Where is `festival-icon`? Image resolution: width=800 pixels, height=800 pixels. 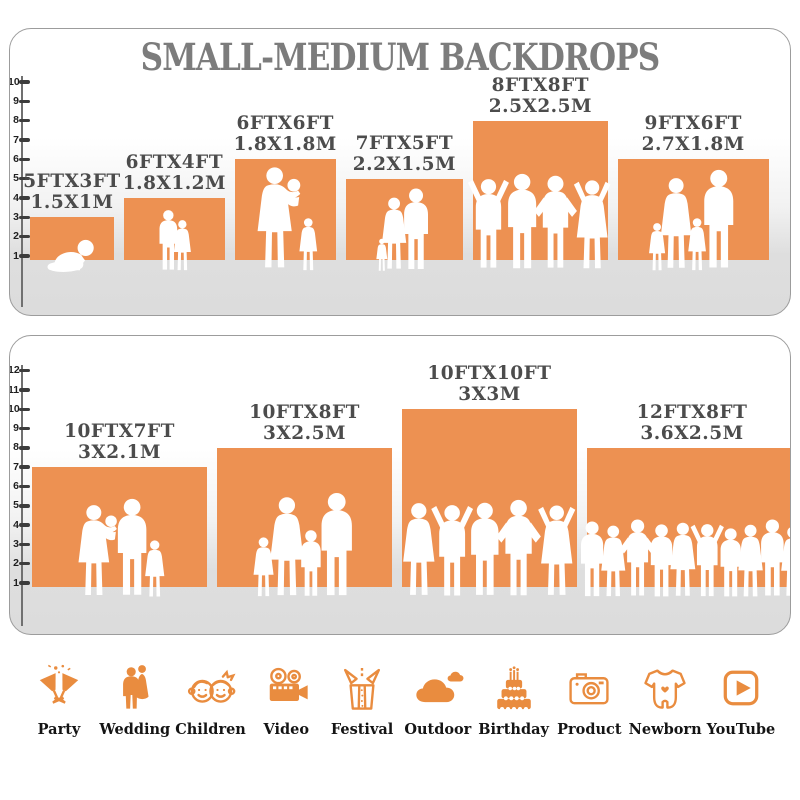
festival-icon is located at coordinates (362, 688).